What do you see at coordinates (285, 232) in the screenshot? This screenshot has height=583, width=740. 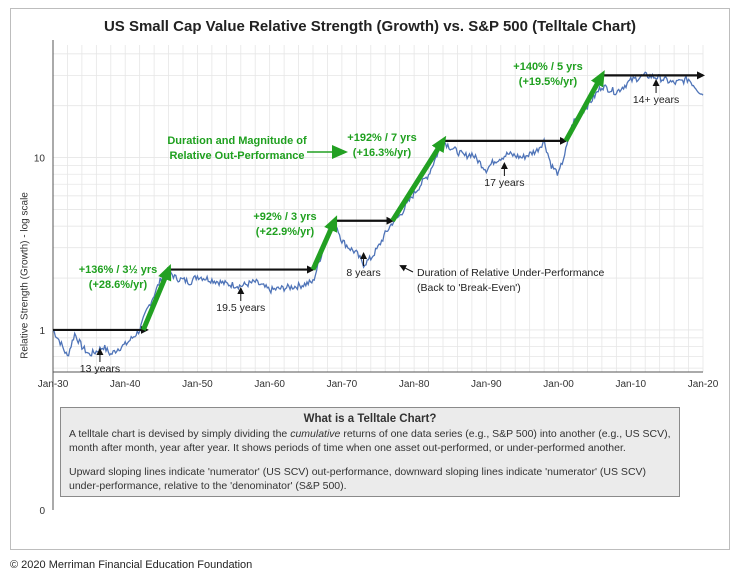 I see `green-annotation-line2: (+22.9%/yr)` at bounding box center [285, 232].